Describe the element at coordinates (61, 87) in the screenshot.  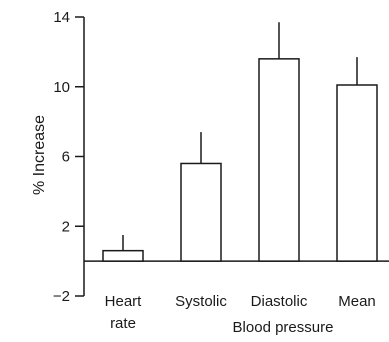
I see `y-tick-label: 10` at that location.